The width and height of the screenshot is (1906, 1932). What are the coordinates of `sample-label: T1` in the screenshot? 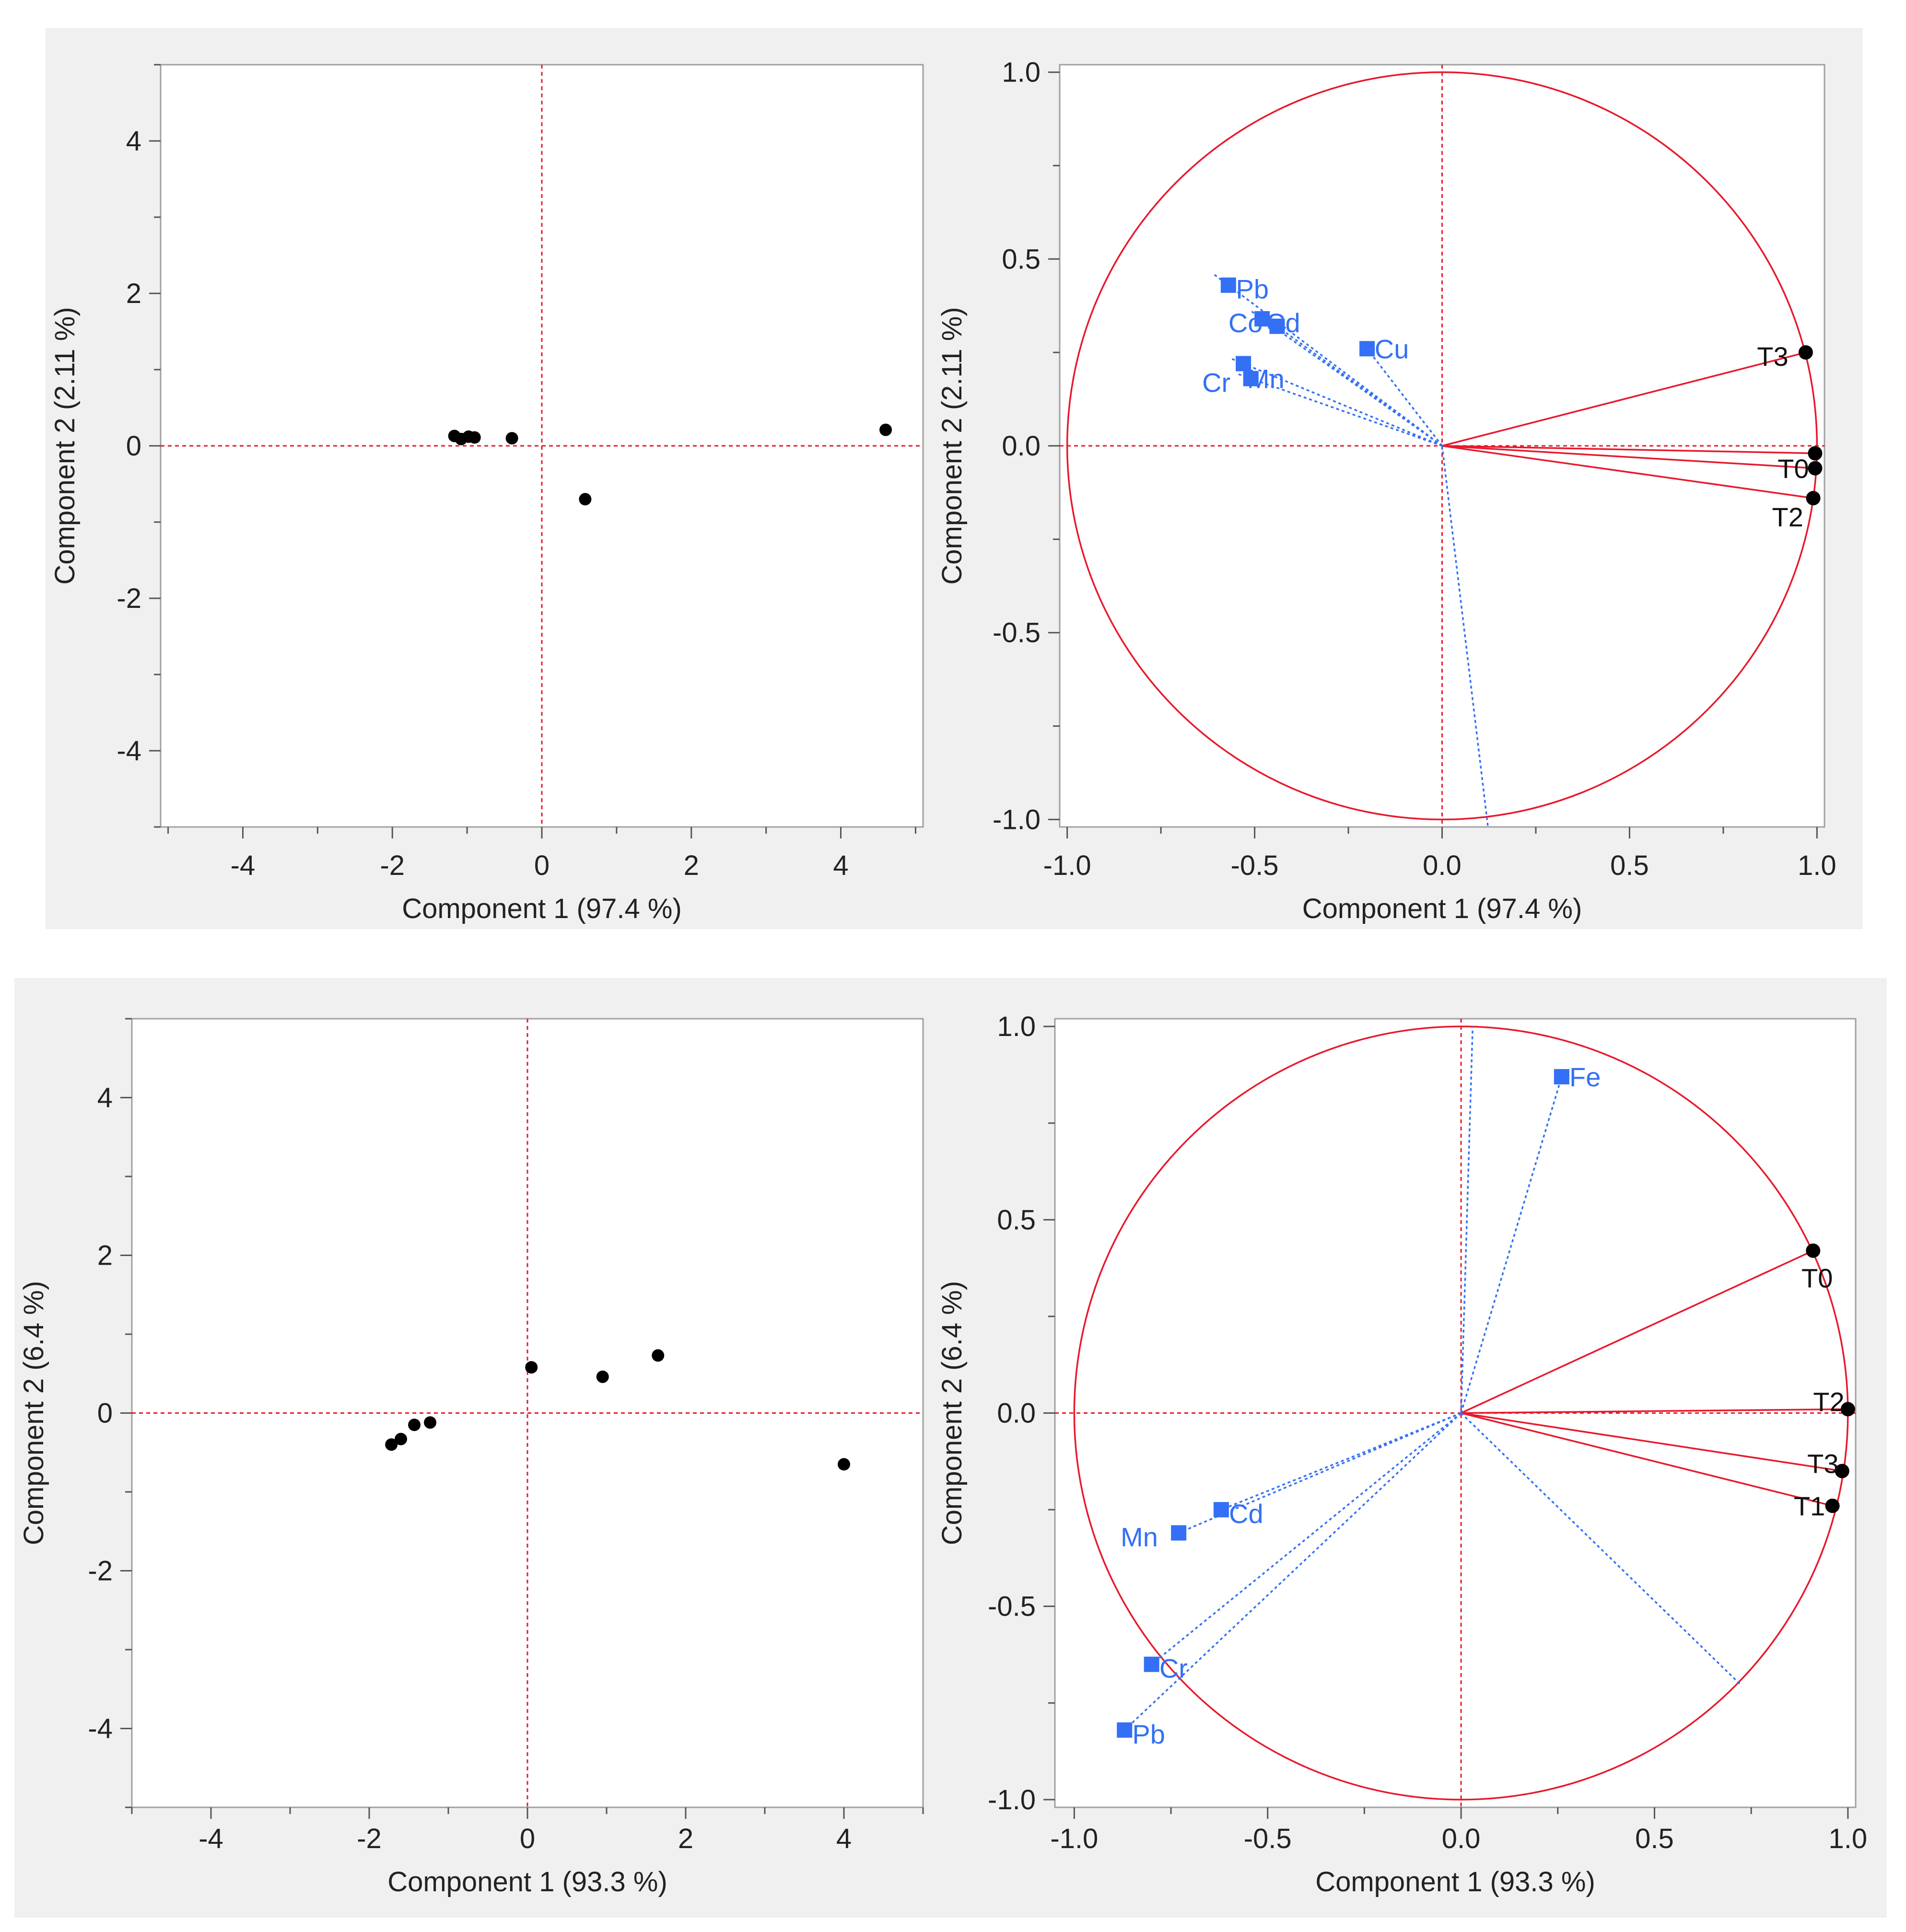 It's located at (1810, 1506).